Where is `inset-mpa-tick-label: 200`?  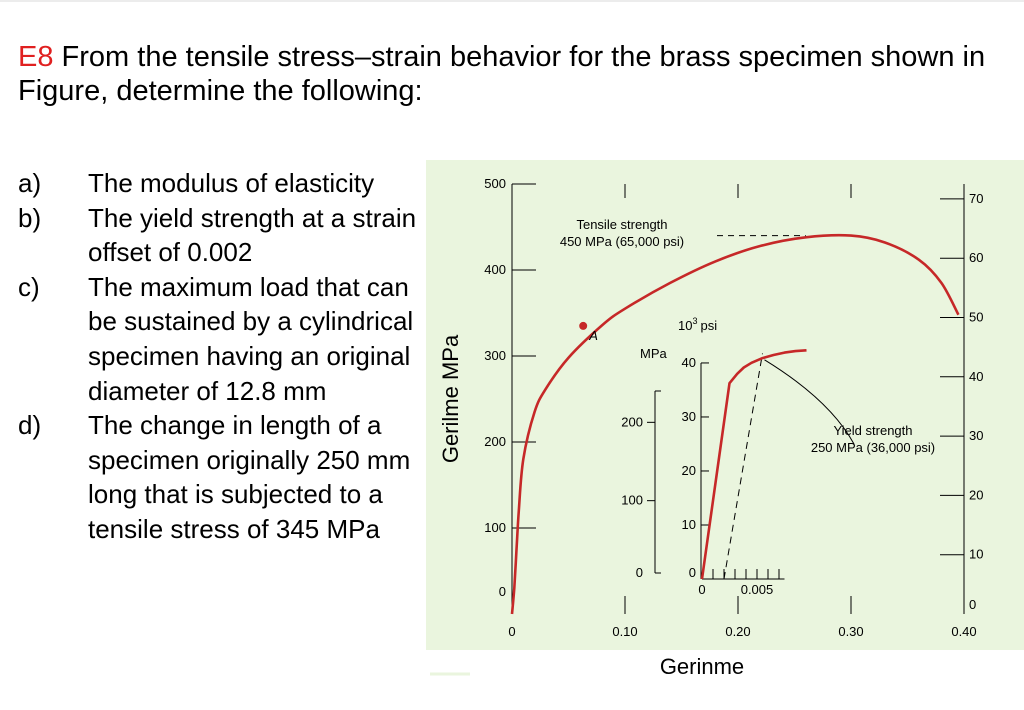
inset-mpa-tick-label: 200 is located at coordinates (632, 421).